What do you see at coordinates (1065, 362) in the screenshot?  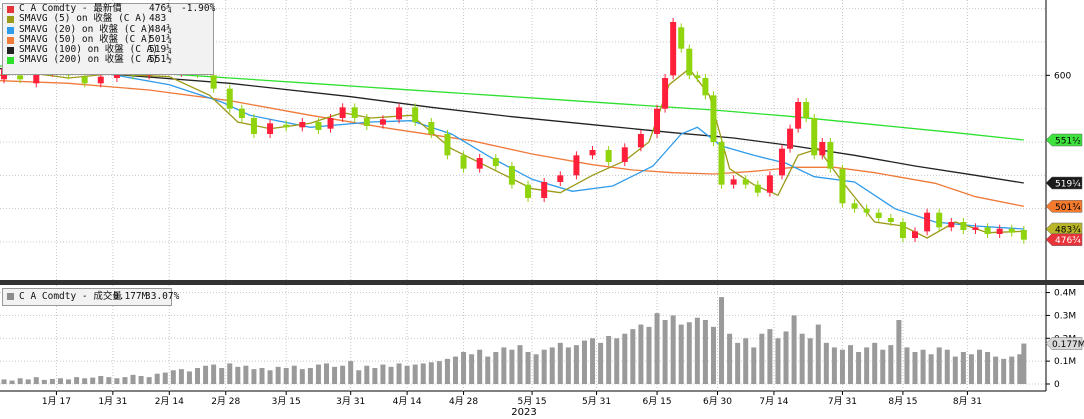 I see `volume-tick-label: 0.1M` at bounding box center [1065, 362].